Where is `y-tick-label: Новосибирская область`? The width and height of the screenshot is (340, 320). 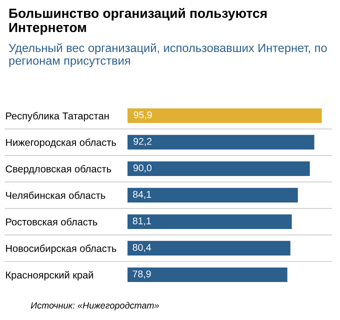 y-tick-label: Новосибирская область is located at coordinates (61, 249).